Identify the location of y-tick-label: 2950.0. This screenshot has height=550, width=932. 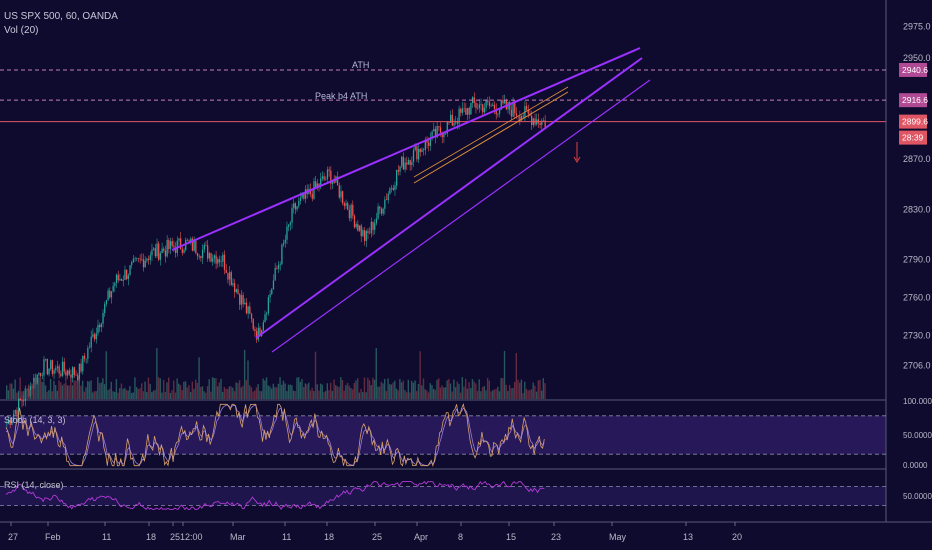
(917, 58).